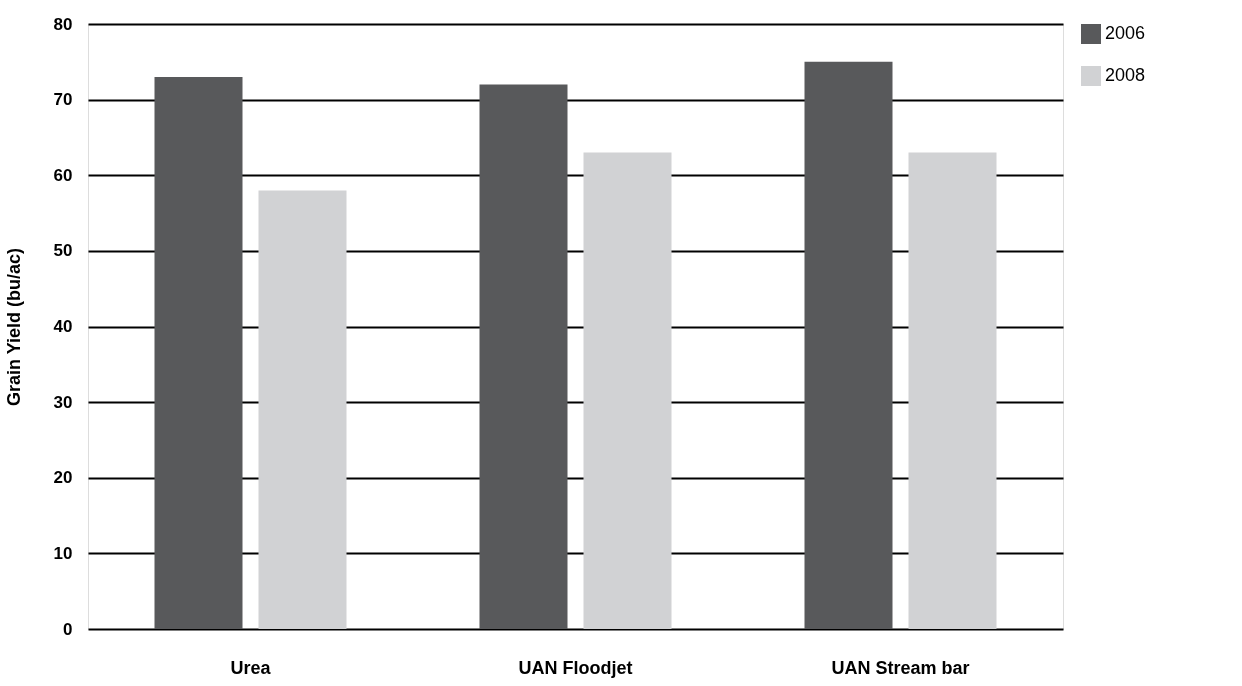 This screenshot has height=686, width=1242. Describe the element at coordinates (900, 667) in the screenshot. I see `x-tick-label: UAN Stream bar` at that location.